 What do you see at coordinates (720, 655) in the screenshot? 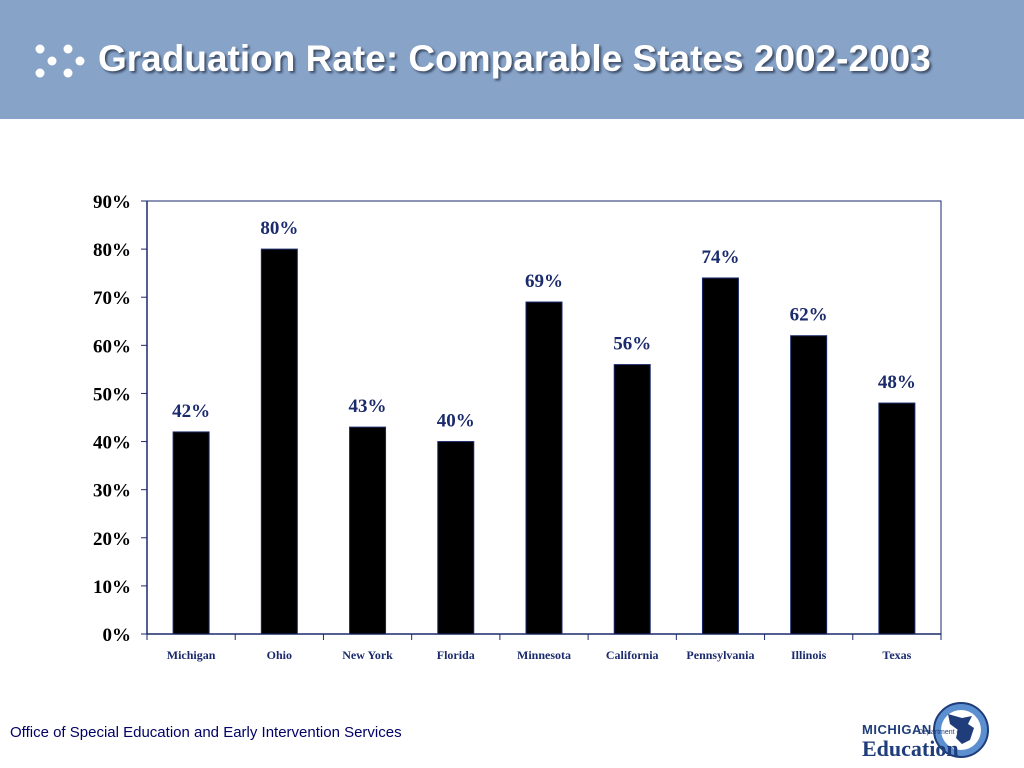
I see `x-tick-label: Pennsylvania` at bounding box center [720, 655].